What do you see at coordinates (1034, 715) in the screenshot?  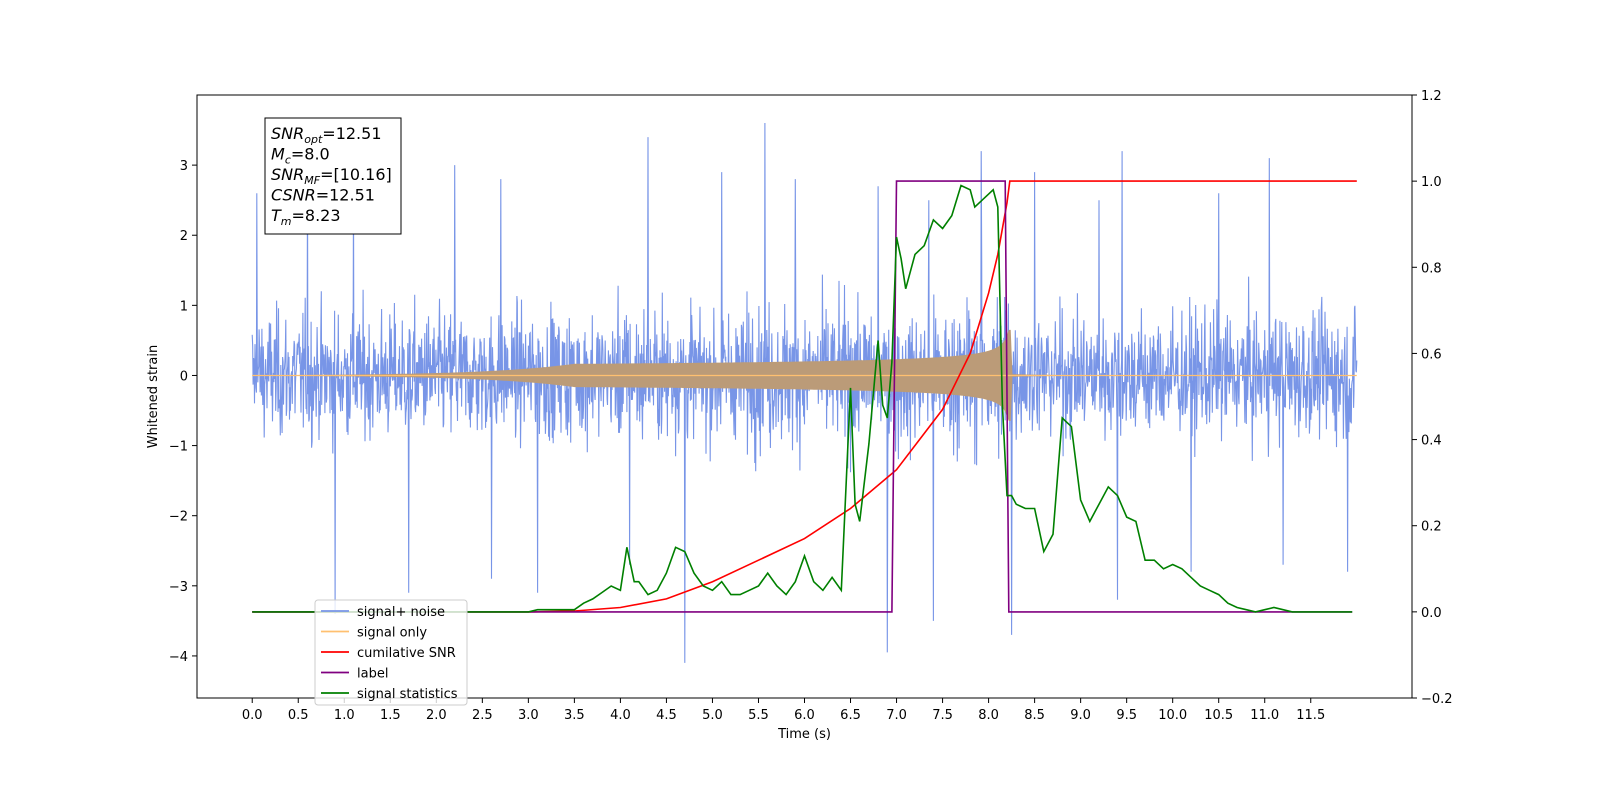 I see `x-tick-label: 8.5` at bounding box center [1034, 715].